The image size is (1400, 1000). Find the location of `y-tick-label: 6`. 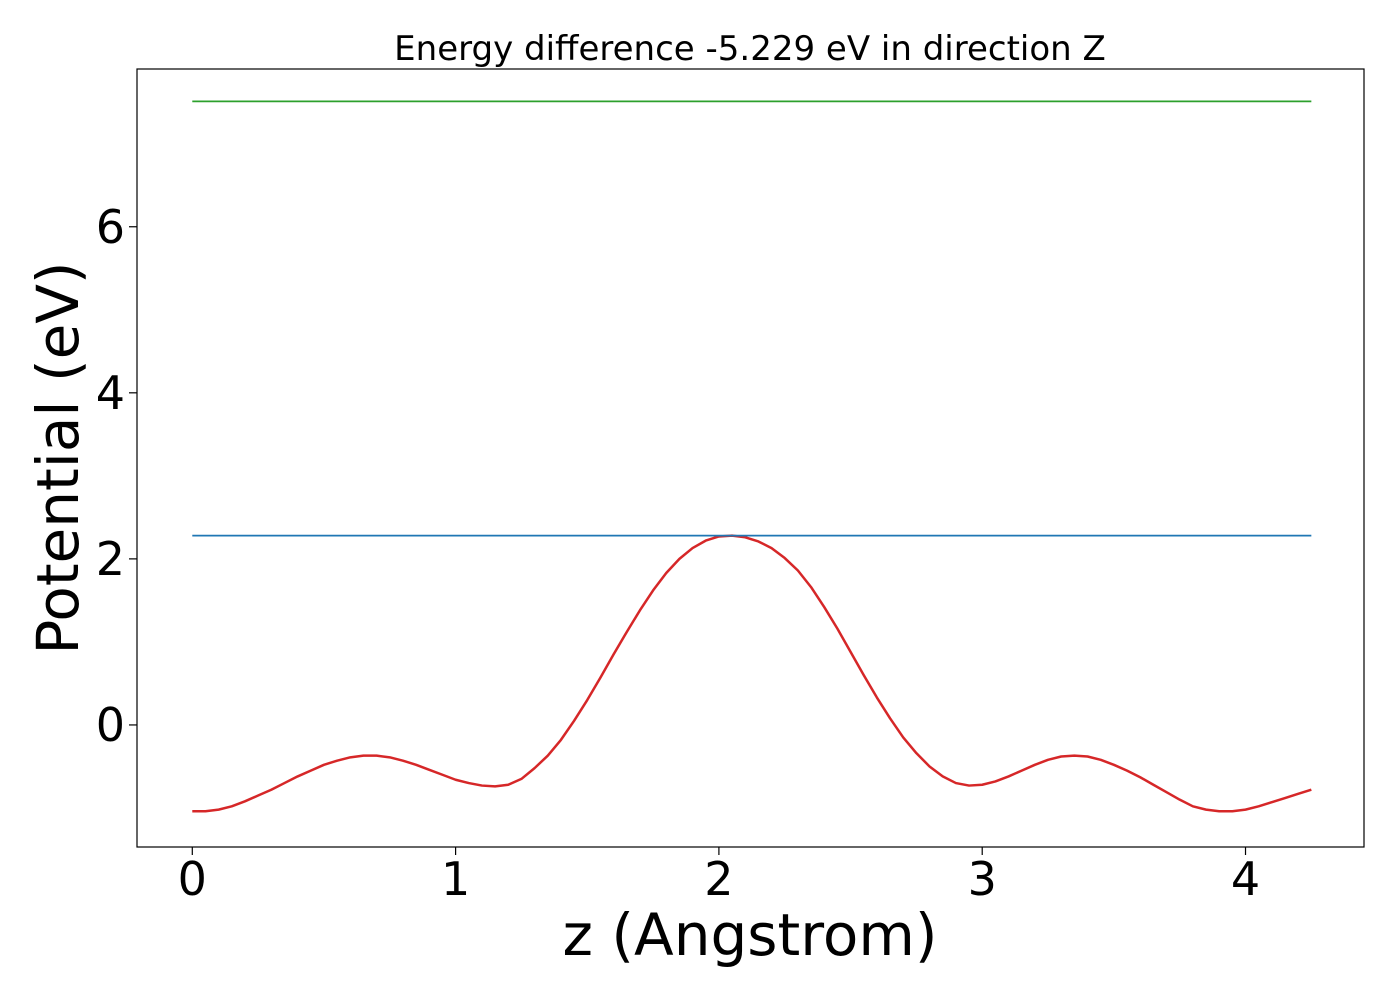

y-tick-label: 6 is located at coordinates (110, 227).